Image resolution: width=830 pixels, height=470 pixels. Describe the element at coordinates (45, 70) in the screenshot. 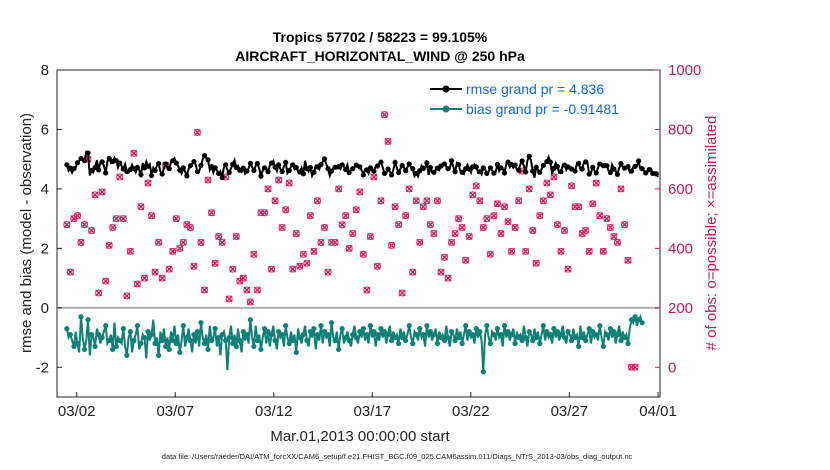

I see `y-tick-label: 8` at that location.